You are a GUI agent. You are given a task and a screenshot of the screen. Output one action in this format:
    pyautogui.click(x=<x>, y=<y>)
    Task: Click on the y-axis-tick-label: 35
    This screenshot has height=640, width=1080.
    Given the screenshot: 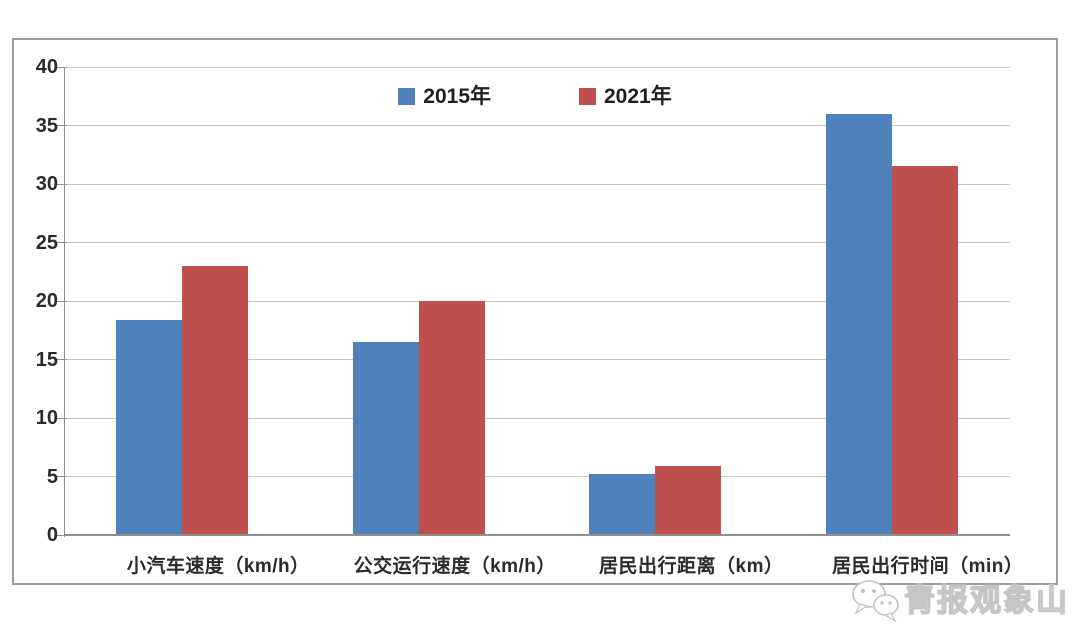 What is the action you would take?
    pyautogui.click(x=46, y=125)
    